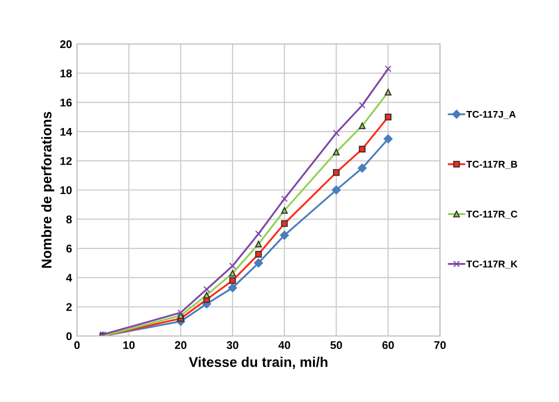 The width and height of the screenshot is (559, 402). I want to click on y-tick-label: 14, so click(66, 132).